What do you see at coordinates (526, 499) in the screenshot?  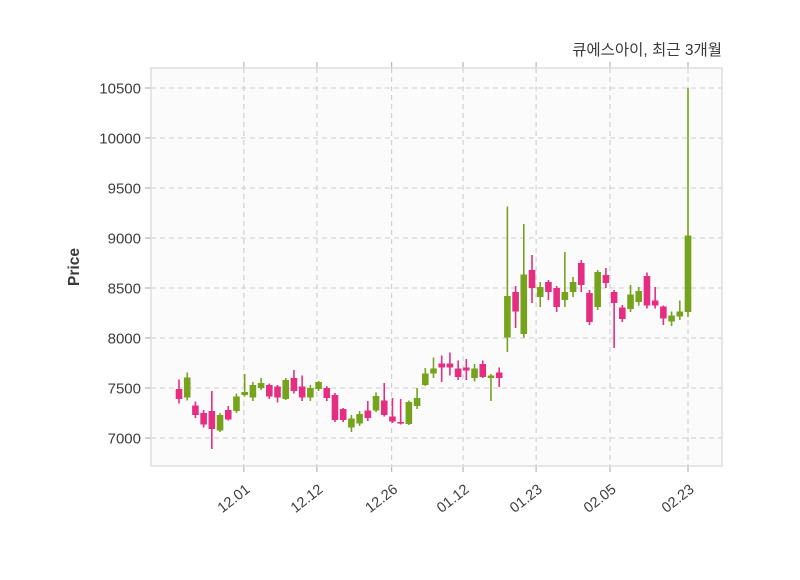 I see `x-tick-label: 01.23` at bounding box center [526, 499].